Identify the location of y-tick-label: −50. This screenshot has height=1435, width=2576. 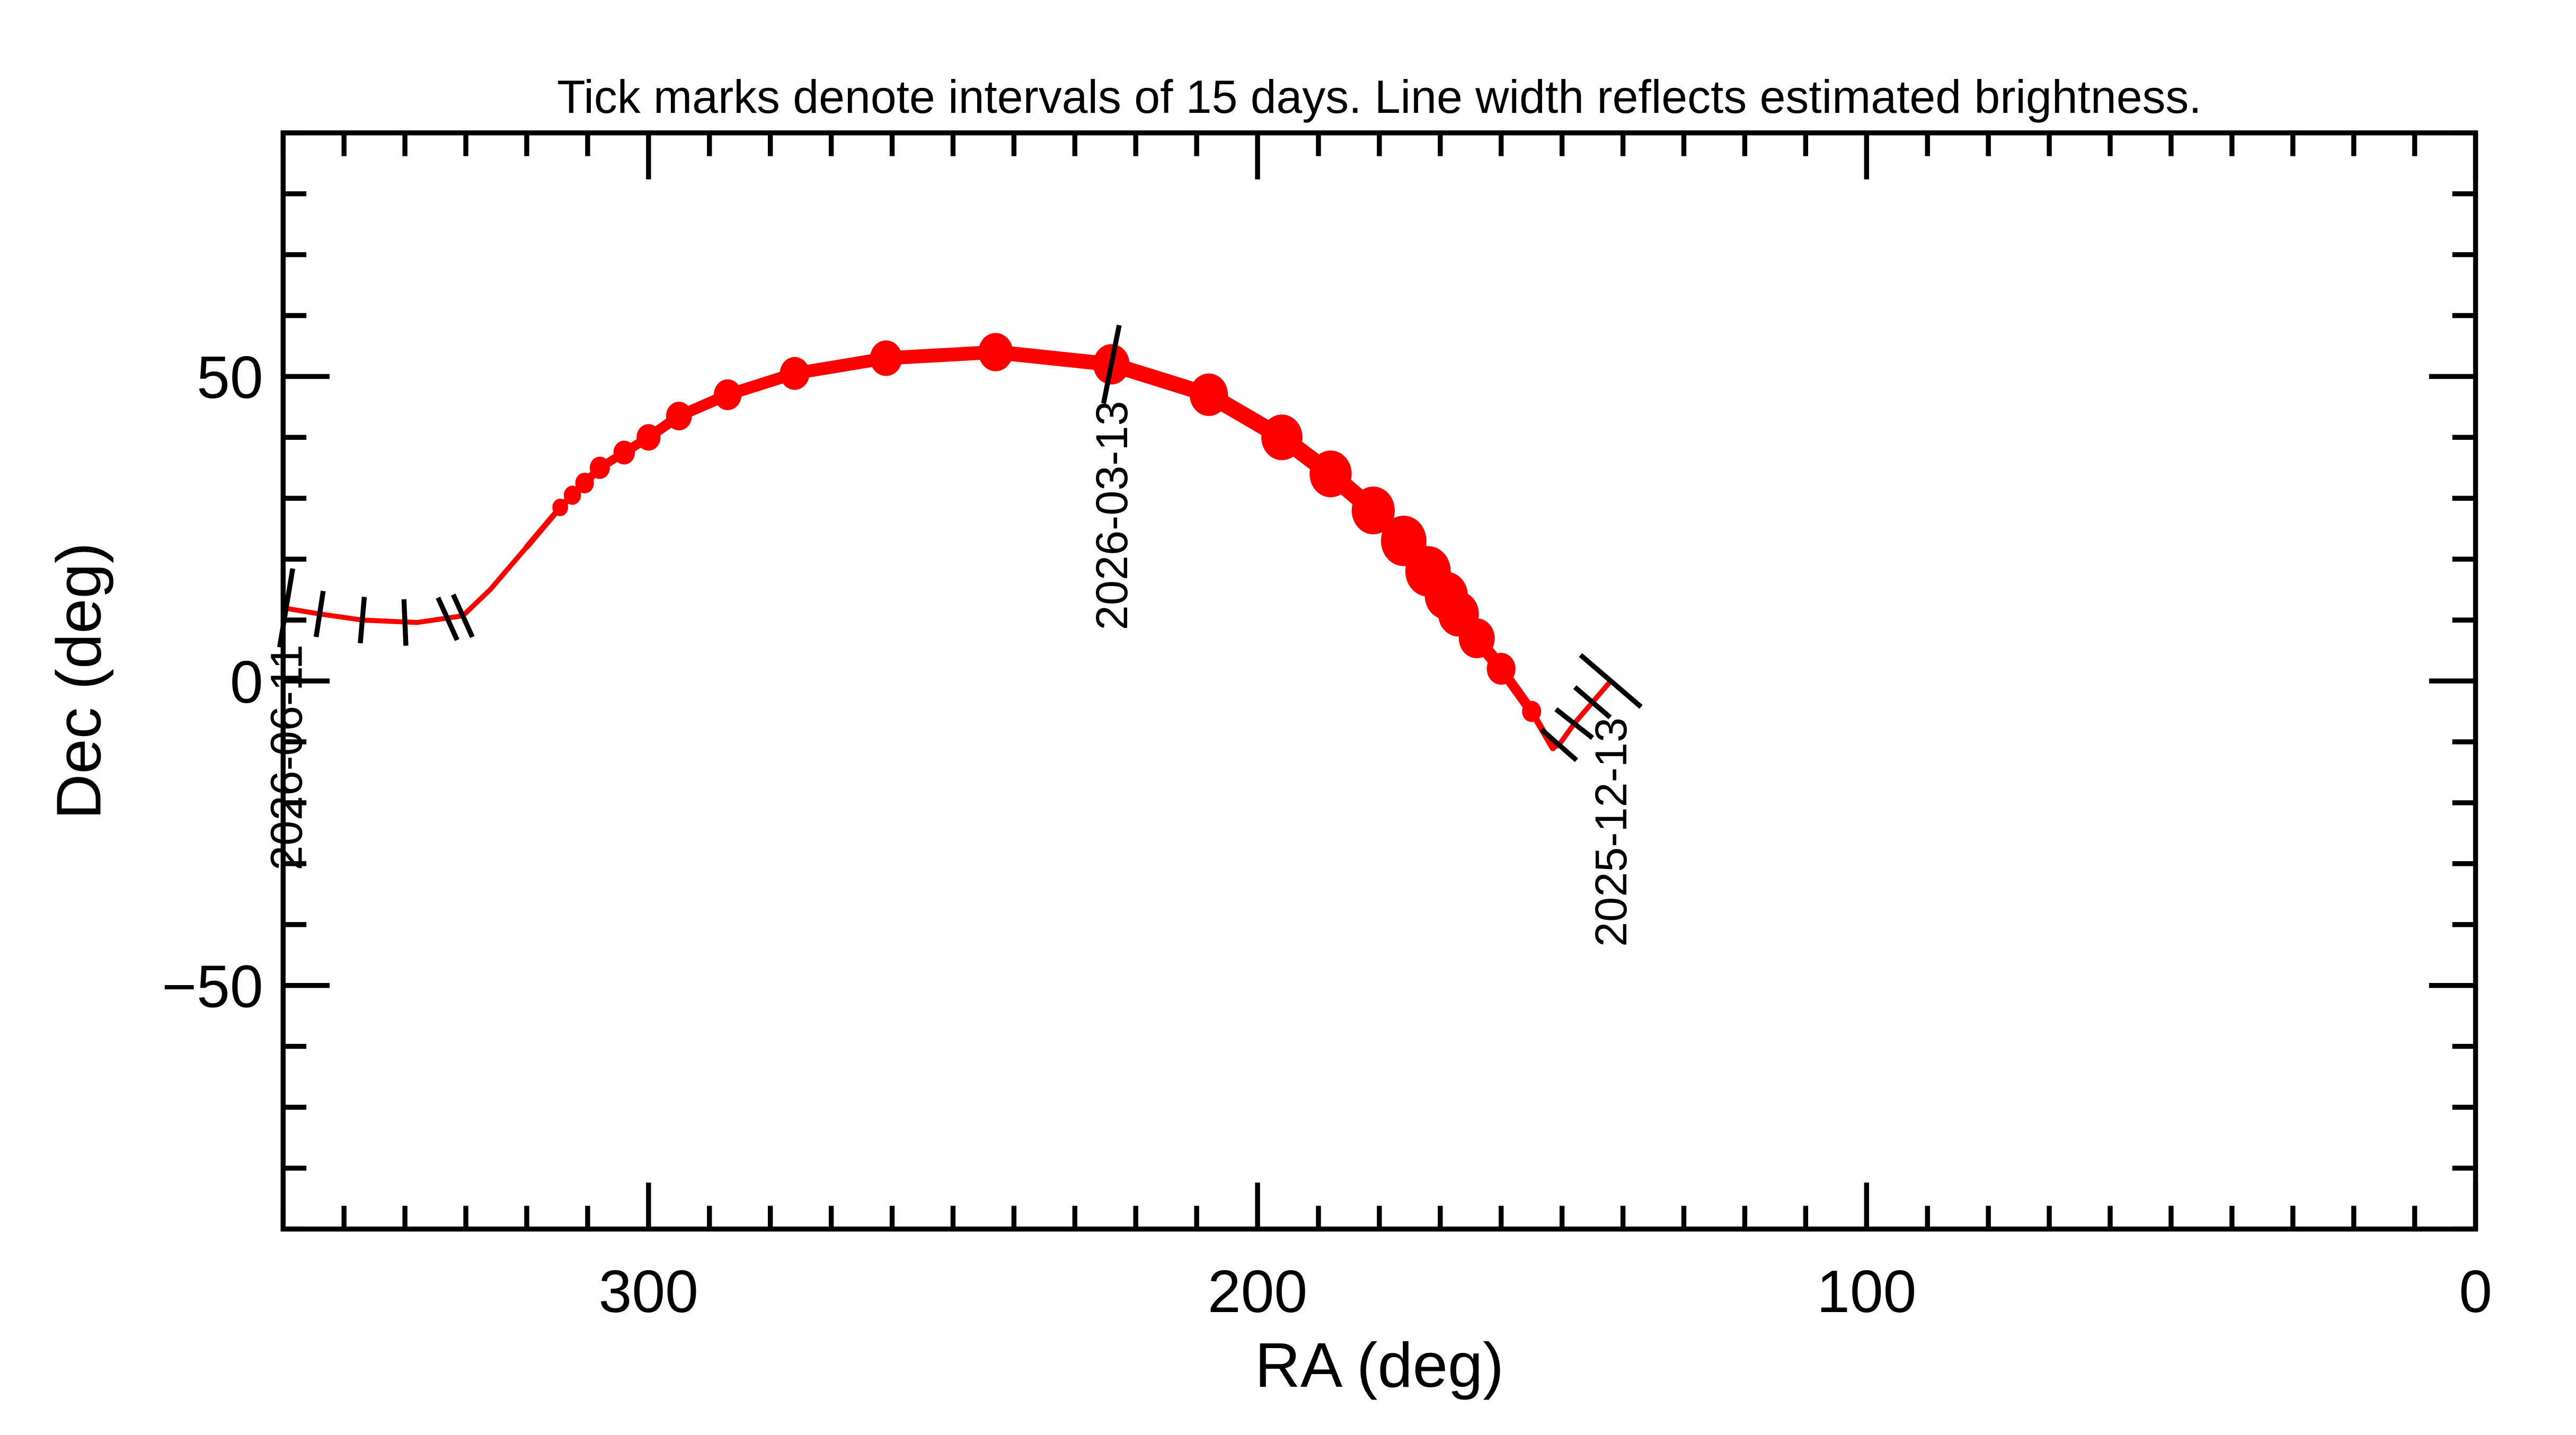
(212, 987).